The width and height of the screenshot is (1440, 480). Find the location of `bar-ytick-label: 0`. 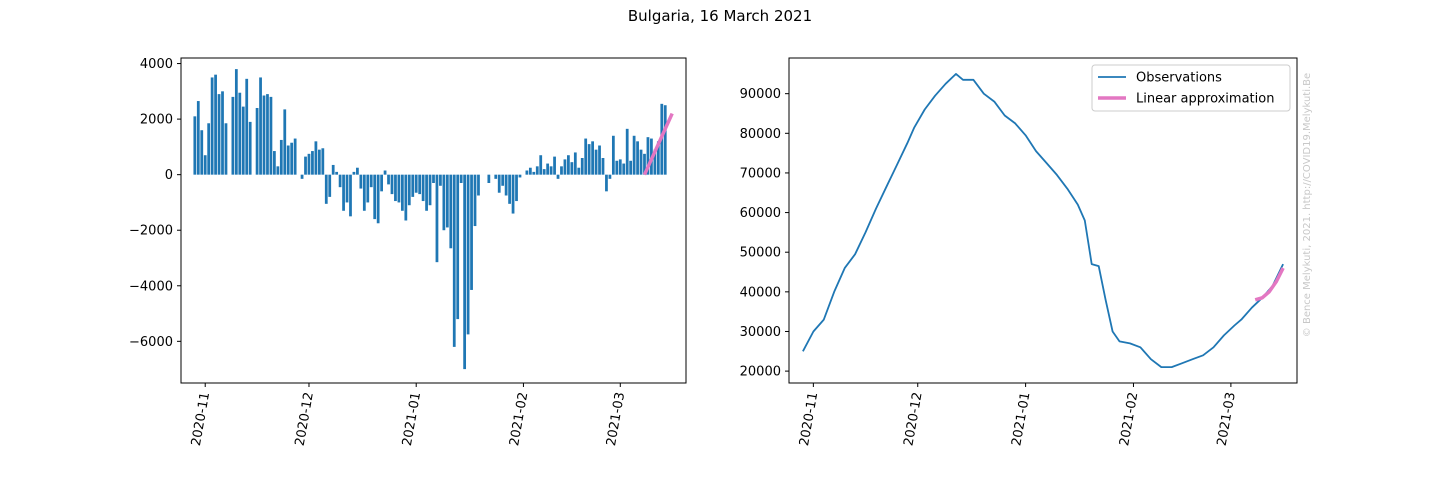

bar-ytick-label: 0 is located at coordinates (169, 175).